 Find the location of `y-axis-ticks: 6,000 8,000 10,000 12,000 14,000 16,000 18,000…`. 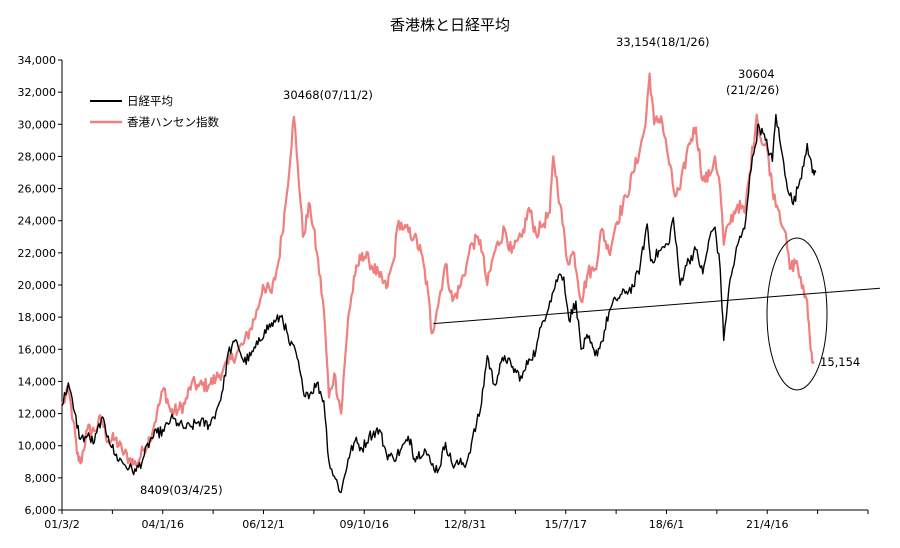

y-axis-ticks: 6,000 8,000 10,000 12,000 14,000 16,000 18,000… is located at coordinates (40, 285).